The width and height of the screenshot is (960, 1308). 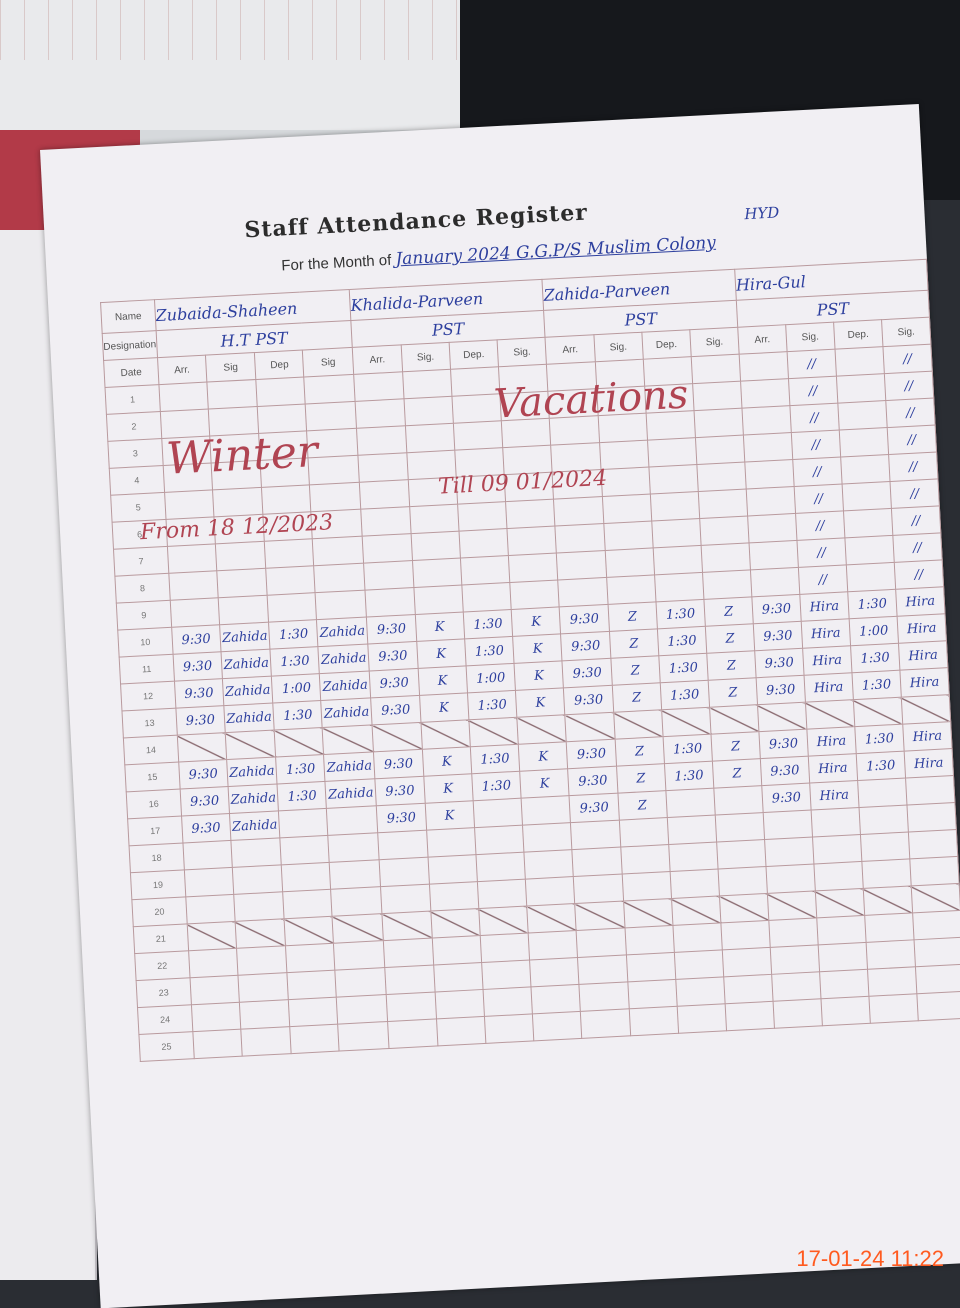 What do you see at coordinates (448, 329) in the screenshot?
I see `staff-designation: PST` at bounding box center [448, 329].